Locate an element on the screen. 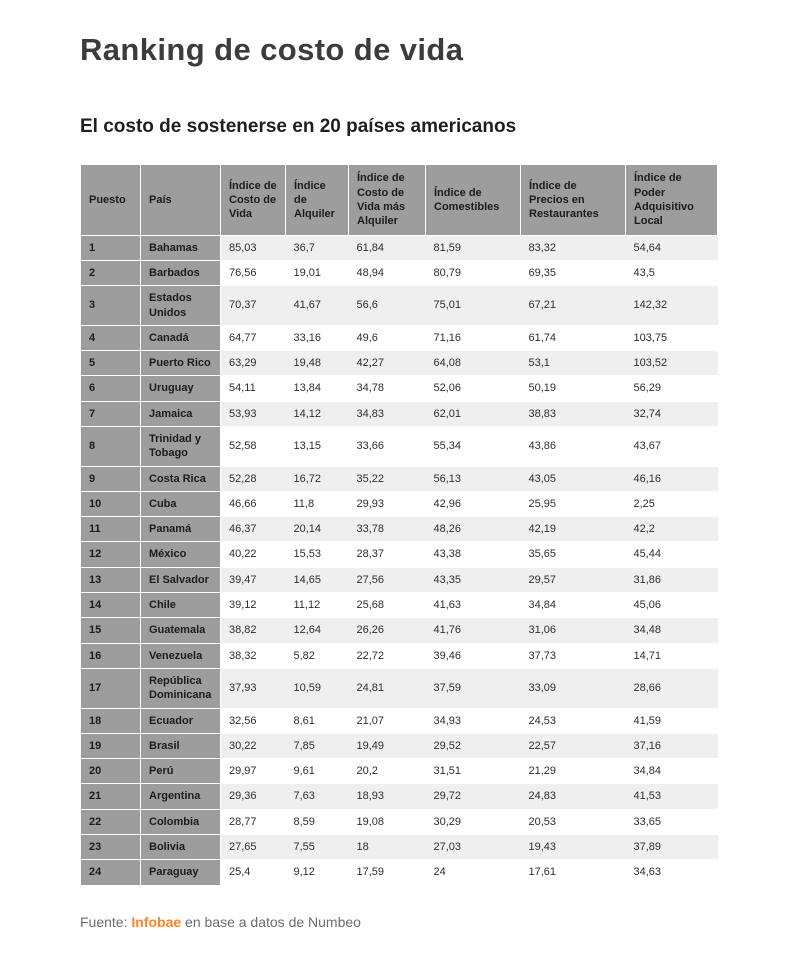  value-cell: 17,61 is located at coordinates (573, 872).